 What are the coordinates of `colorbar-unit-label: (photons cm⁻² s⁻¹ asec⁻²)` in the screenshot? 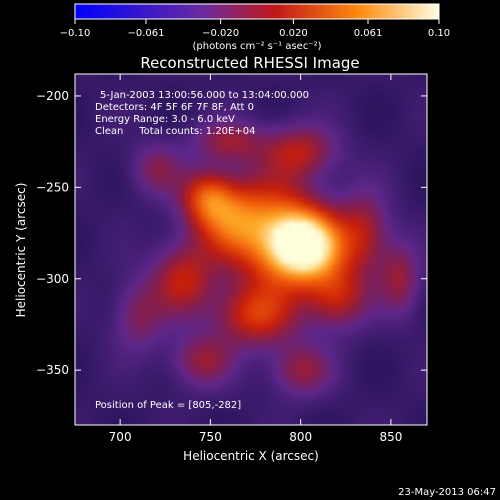 It's located at (256, 46).